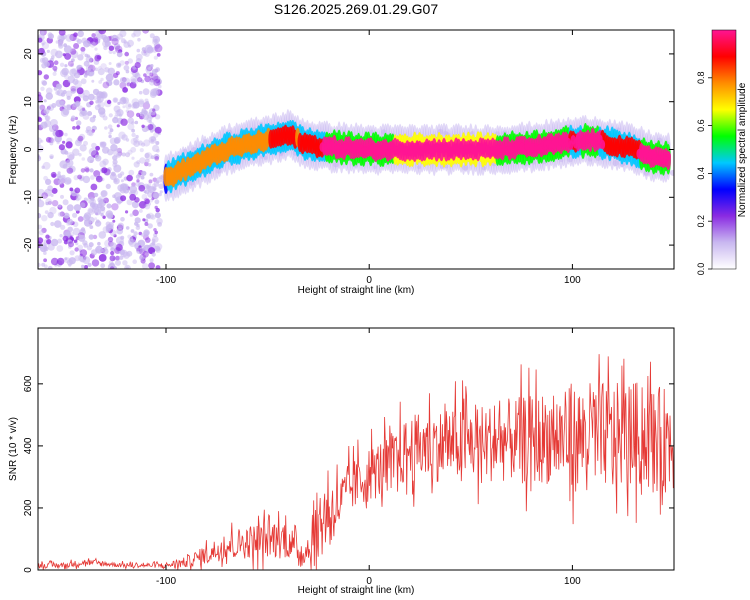  Describe the element at coordinates (13, 150) in the screenshot. I see `spectrogram-y-label: Frequency (Hz)` at that location.